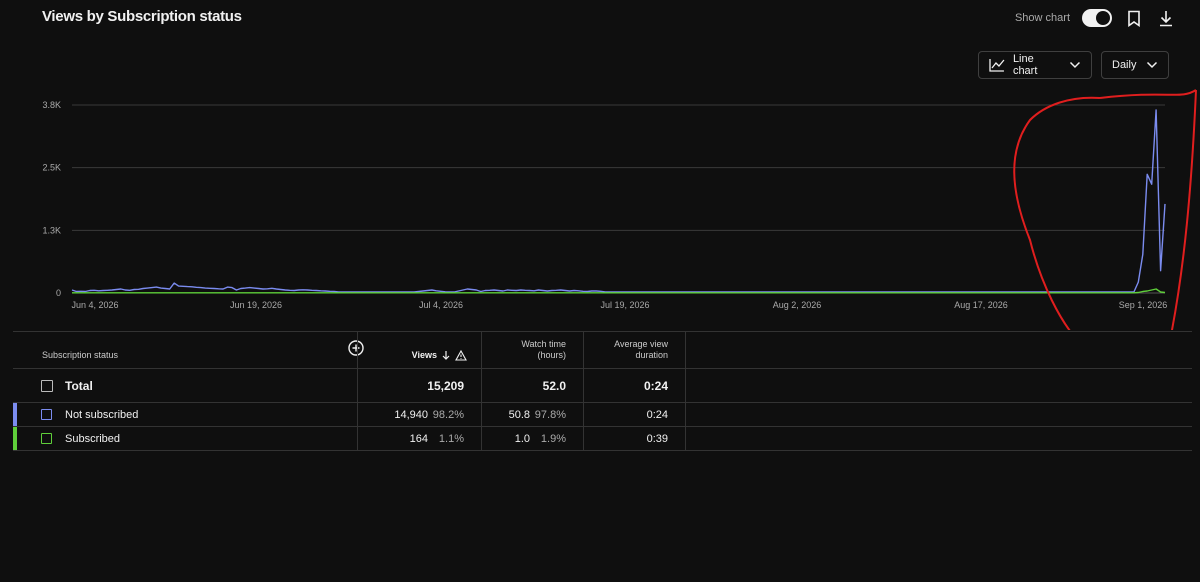 This screenshot has width=1200, height=582. I want to click on x-tick-label: Jul 4, 2026, so click(441, 305).